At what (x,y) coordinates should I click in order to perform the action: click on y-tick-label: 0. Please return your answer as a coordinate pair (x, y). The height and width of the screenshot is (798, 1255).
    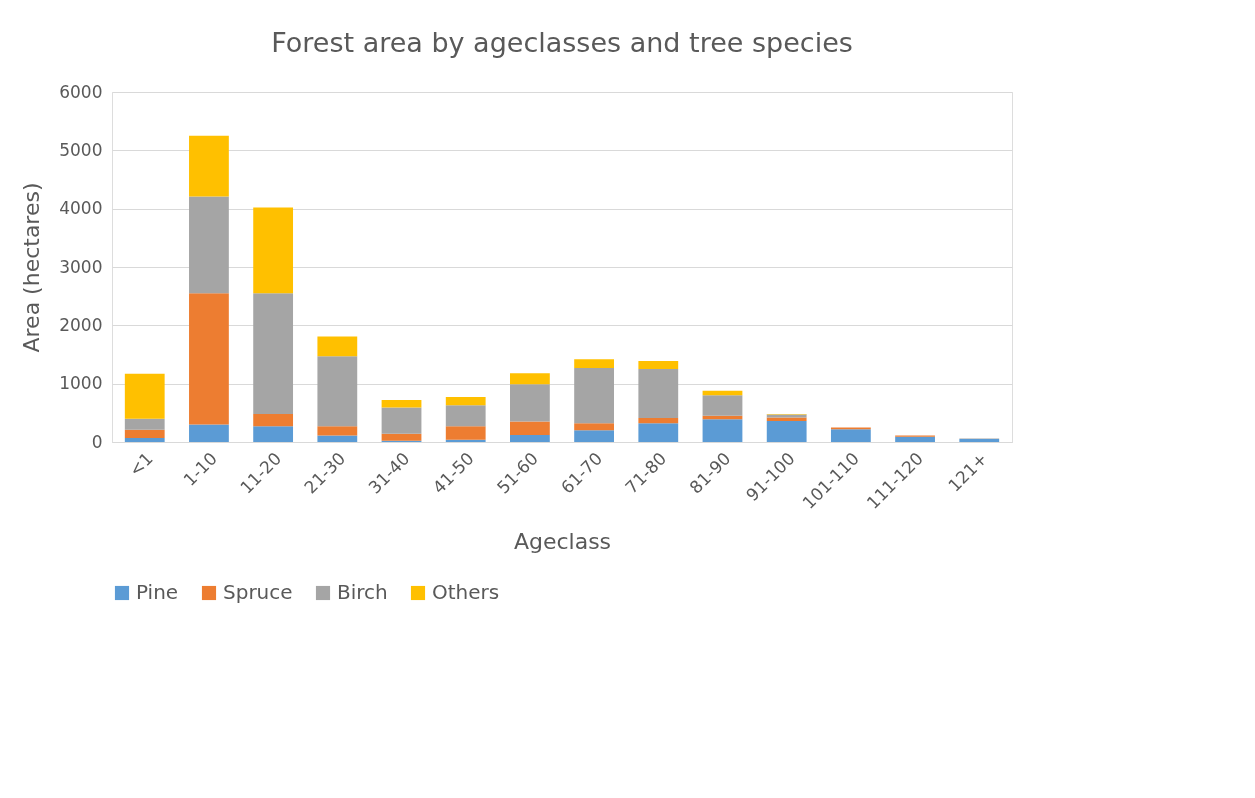
    Looking at the image, I should click on (97, 441).